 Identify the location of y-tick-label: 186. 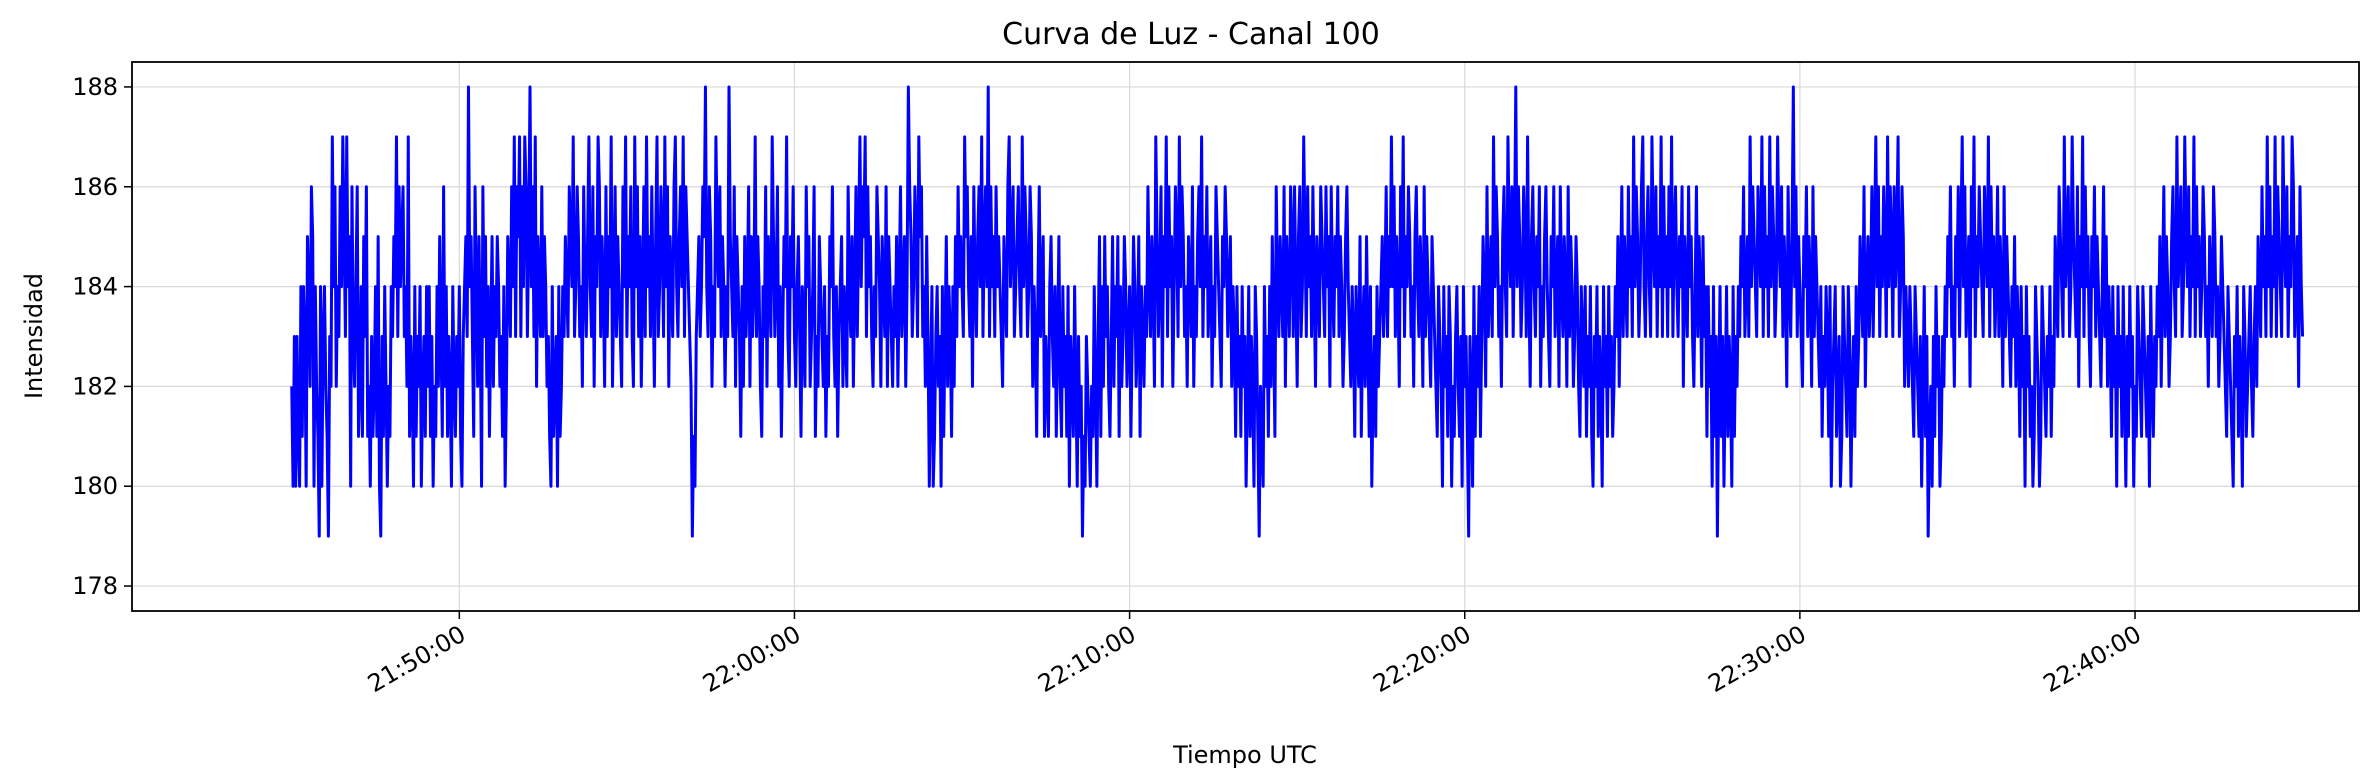
(95, 187).